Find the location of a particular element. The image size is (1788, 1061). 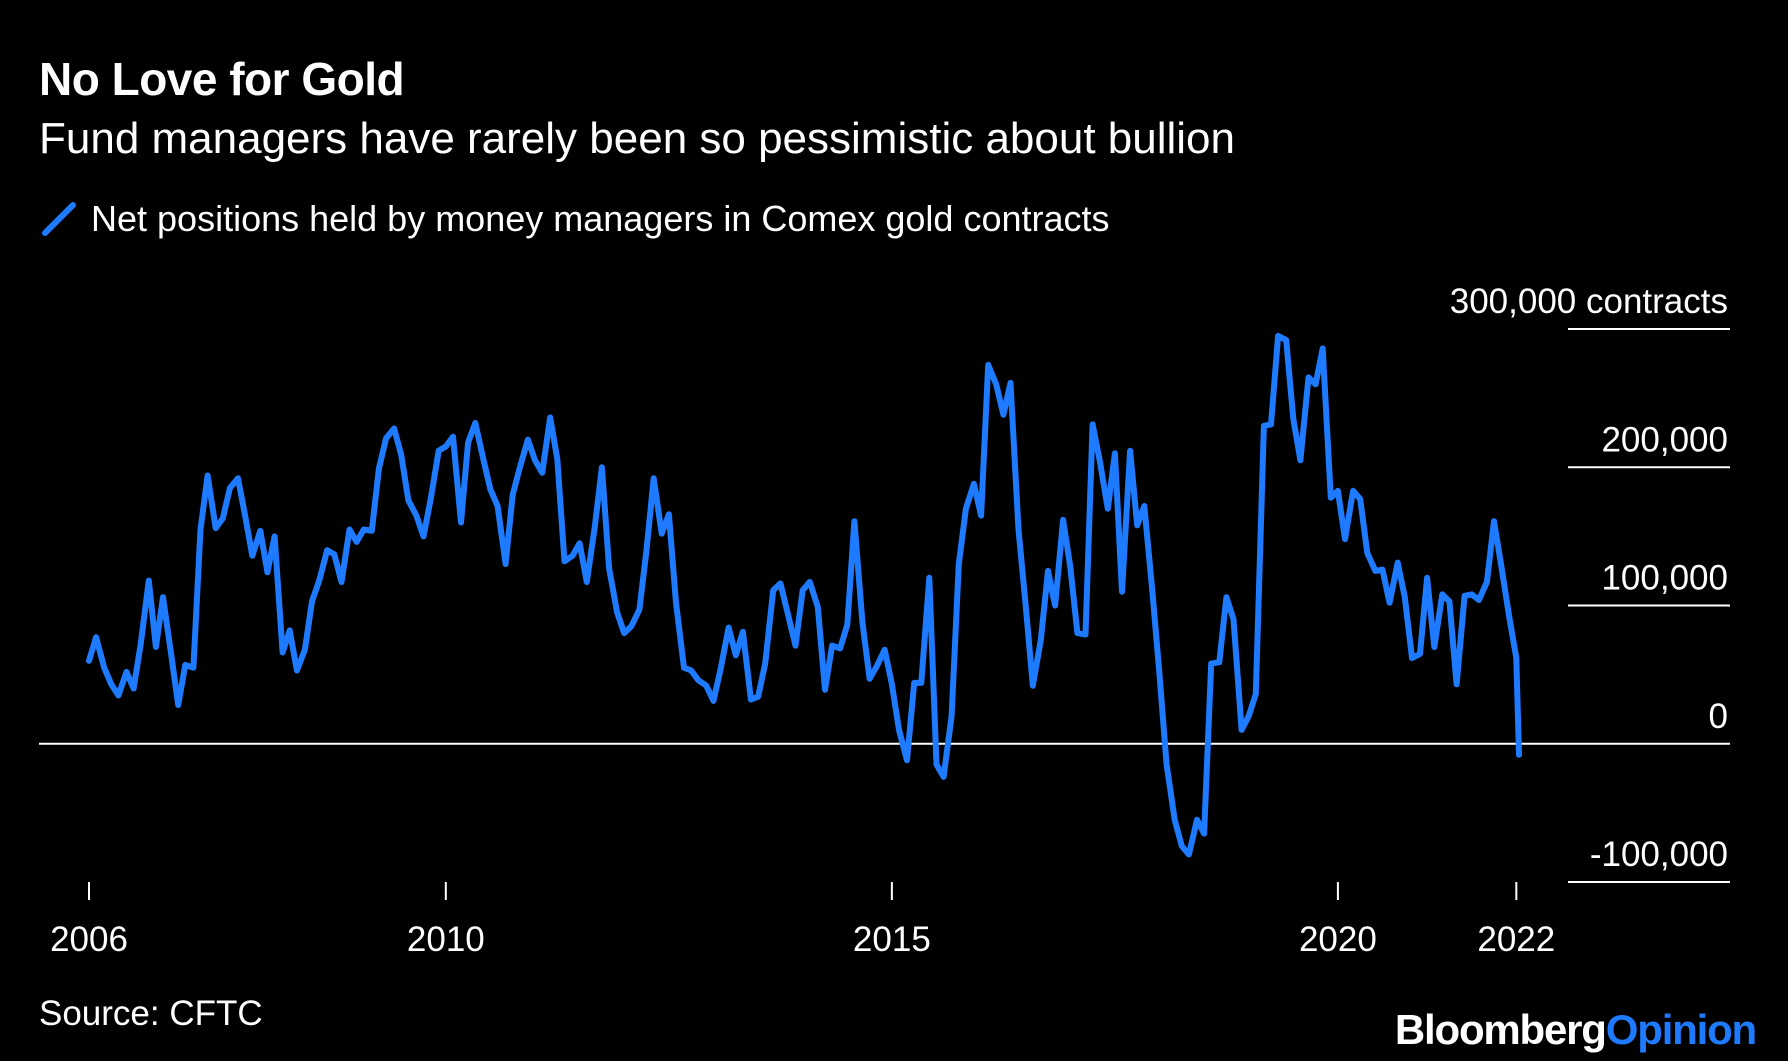

x-axis-ticks: 2006 2010 2015 2020 2022 is located at coordinates (802, 920).